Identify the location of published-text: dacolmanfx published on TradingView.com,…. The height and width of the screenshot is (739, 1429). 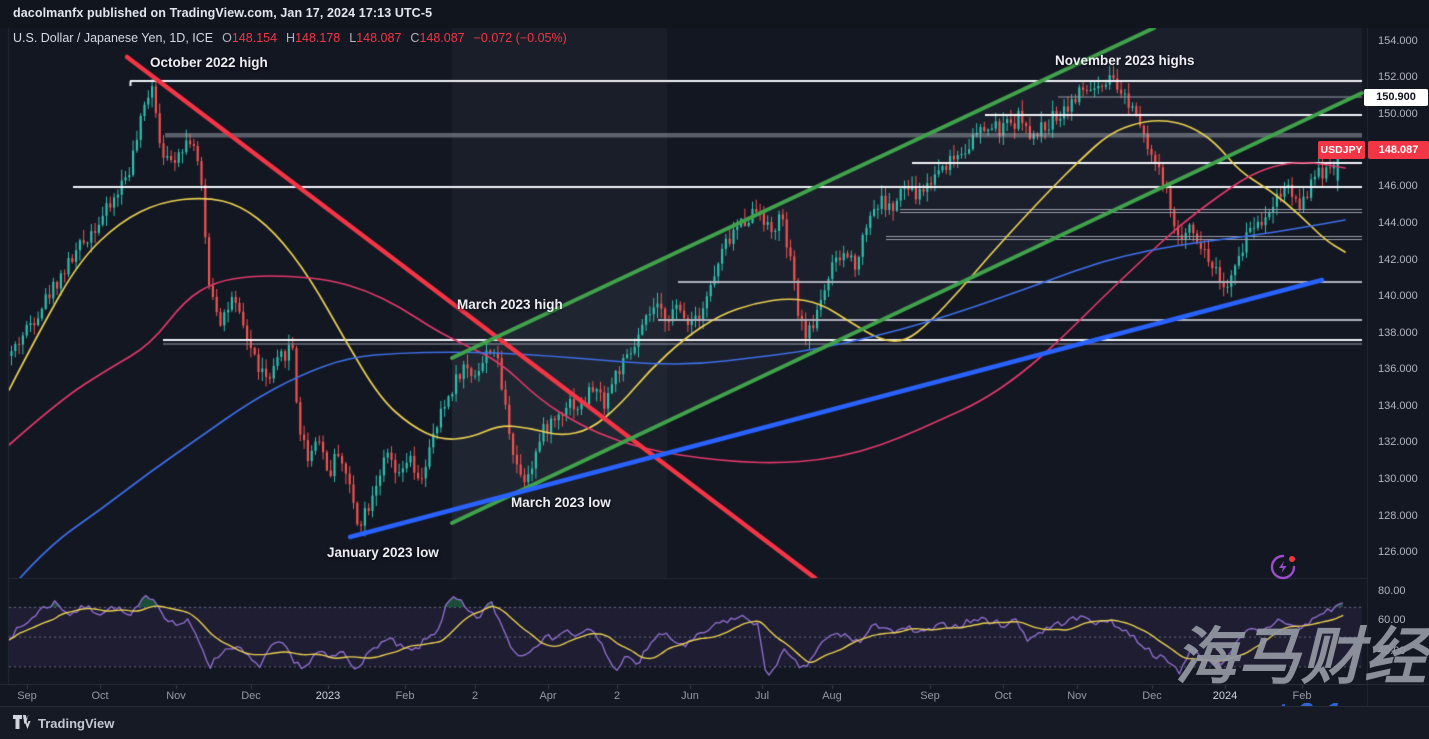
(223, 13).